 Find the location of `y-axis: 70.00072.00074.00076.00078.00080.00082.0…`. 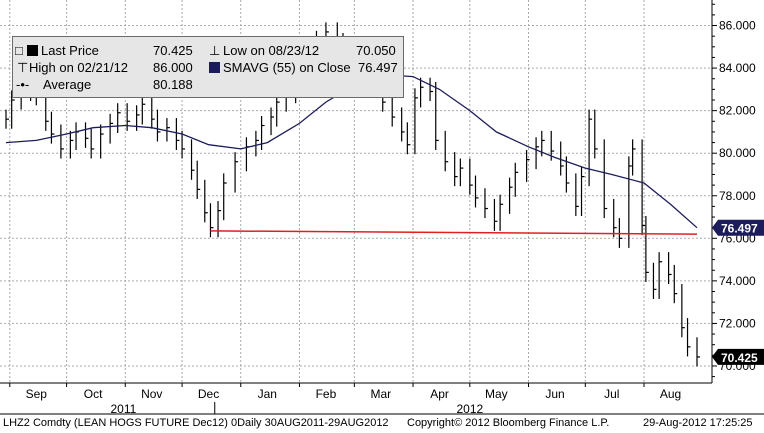

y-axis: 70.00072.00074.00076.00078.00080.00082.0… is located at coordinates (733, 191).